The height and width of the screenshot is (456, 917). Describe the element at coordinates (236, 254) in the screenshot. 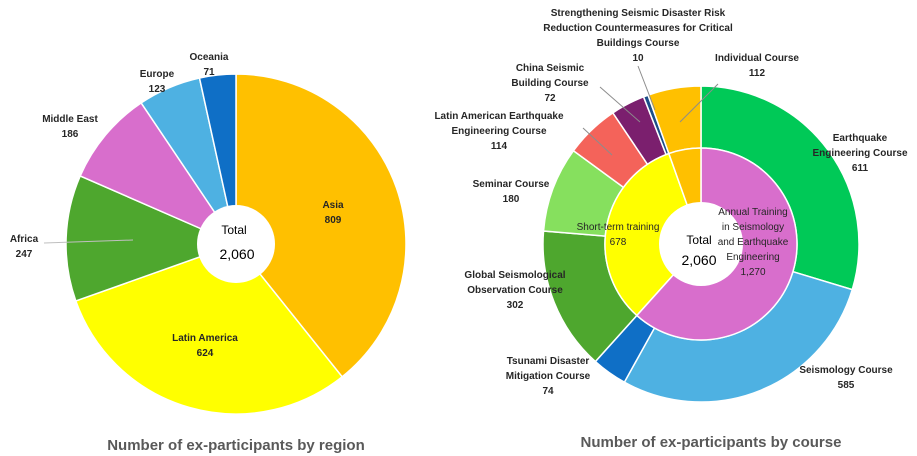

I see `region-total-value: 2,060` at that location.